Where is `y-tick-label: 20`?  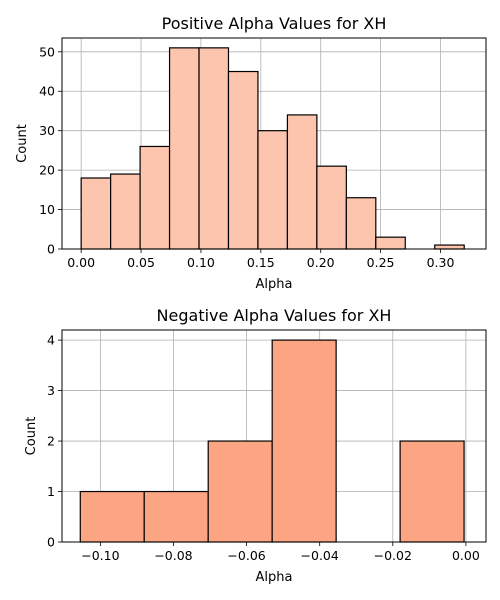 y-tick-label: 20 is located at coordinates (47, 170).